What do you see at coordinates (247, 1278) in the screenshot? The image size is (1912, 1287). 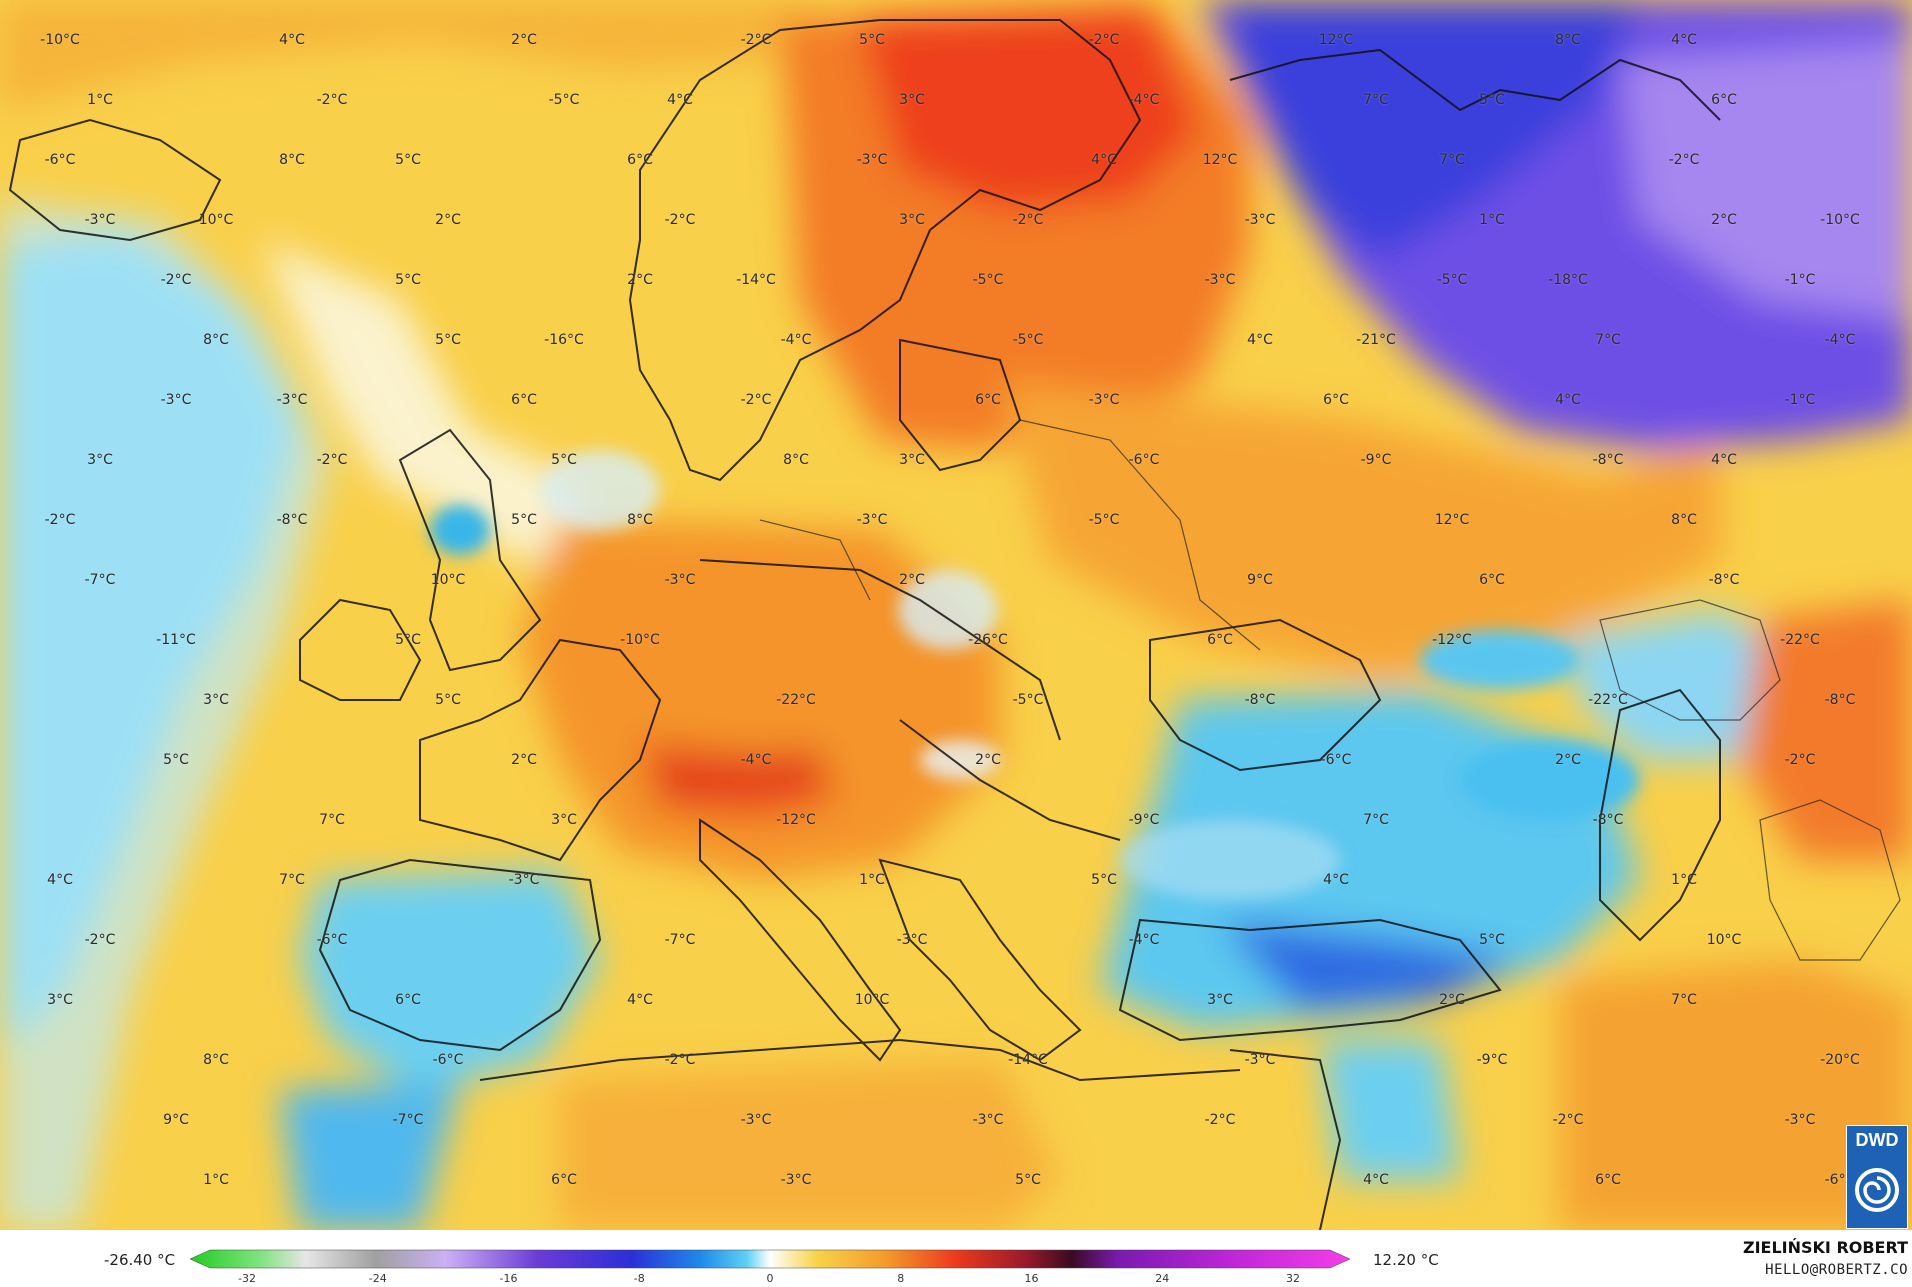 I see `colorbar-tick-label: -32` at bounding box center [247, 1278].